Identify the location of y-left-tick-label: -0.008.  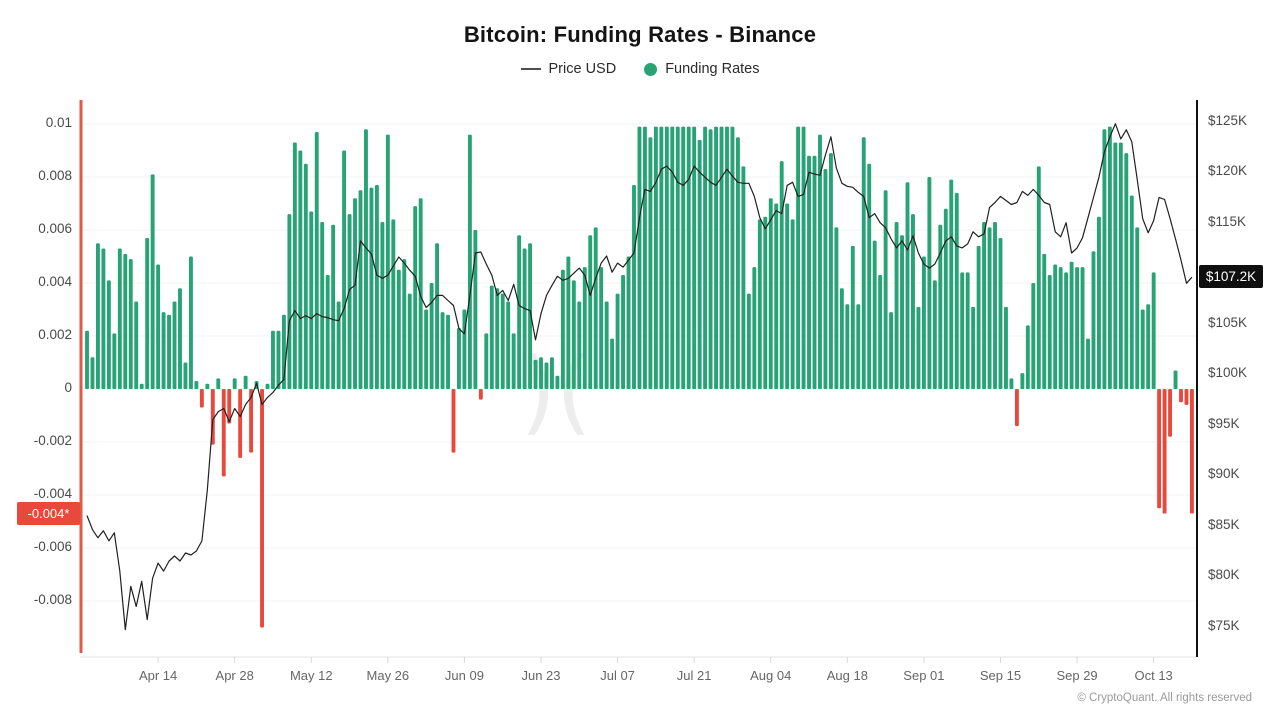
(52, 599).